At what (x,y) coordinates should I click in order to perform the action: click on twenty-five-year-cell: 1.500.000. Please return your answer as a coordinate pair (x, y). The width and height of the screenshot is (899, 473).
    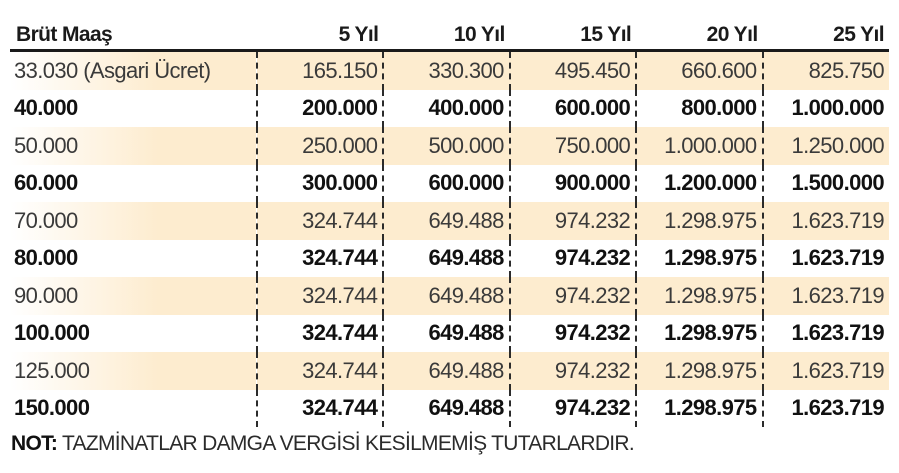
    Looking at the image, I should click on (825, 183).